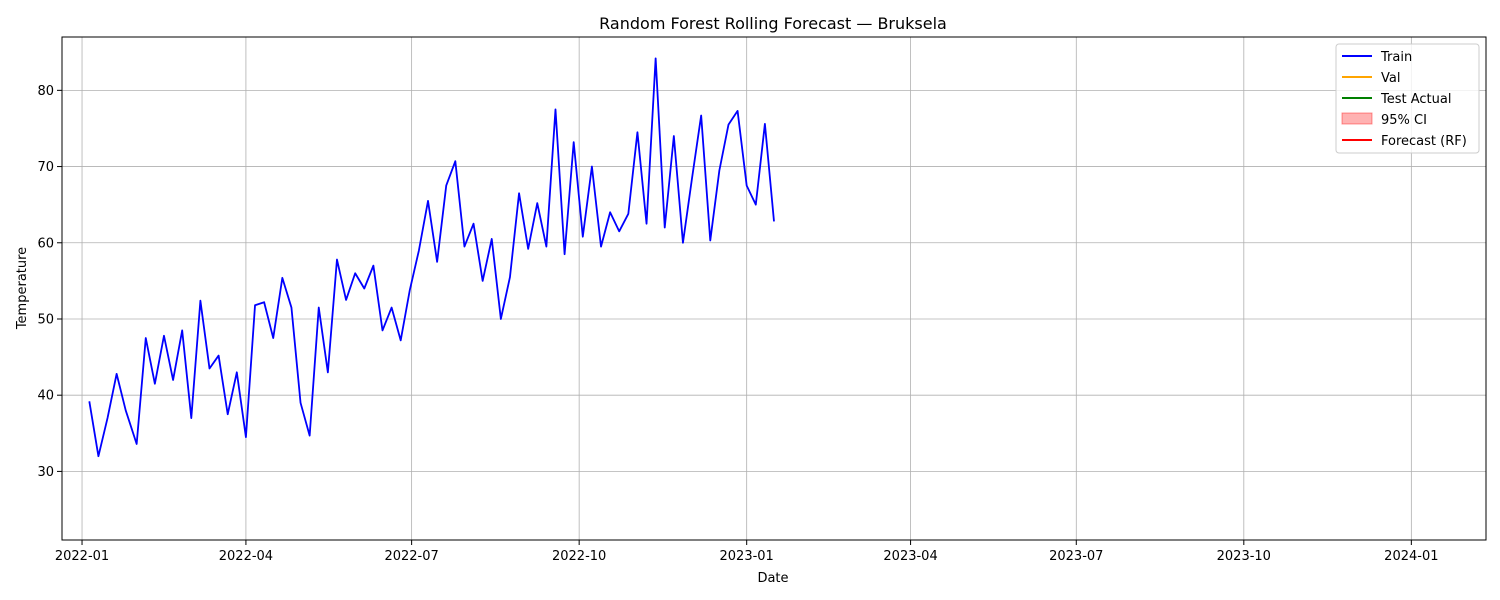 This screenshot has height=600, width=1500. I want to click on y-axis-label: Temperature, so click(22, 288).